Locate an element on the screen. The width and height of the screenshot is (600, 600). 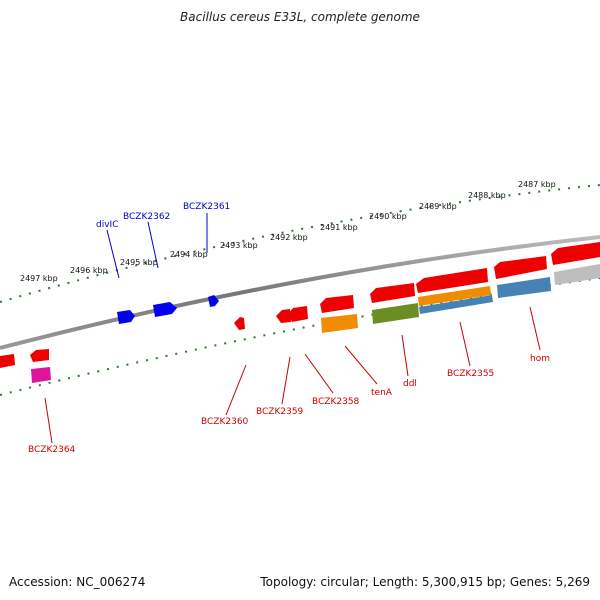
leader-BCZK2362 is located at coordinates (153, 245).